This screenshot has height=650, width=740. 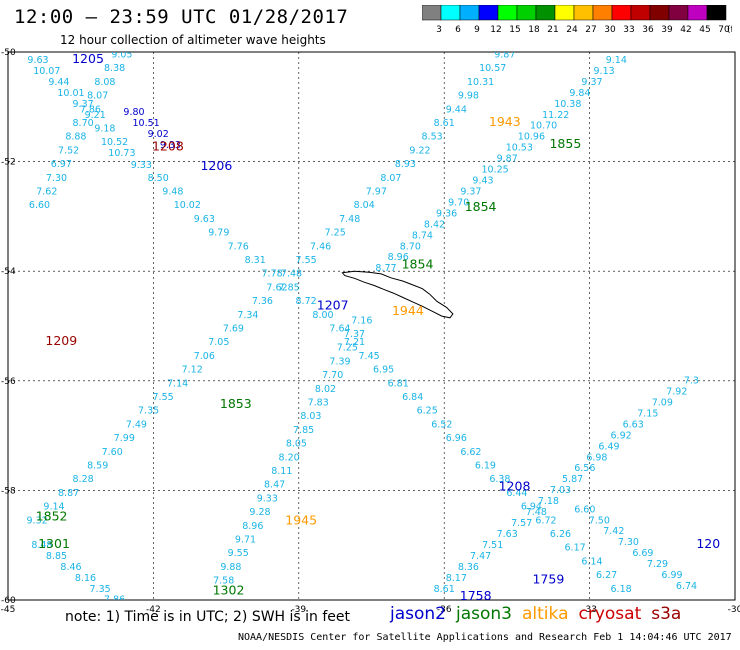 I want to click on swh-value: 9.70, so click(x=458, y=202).